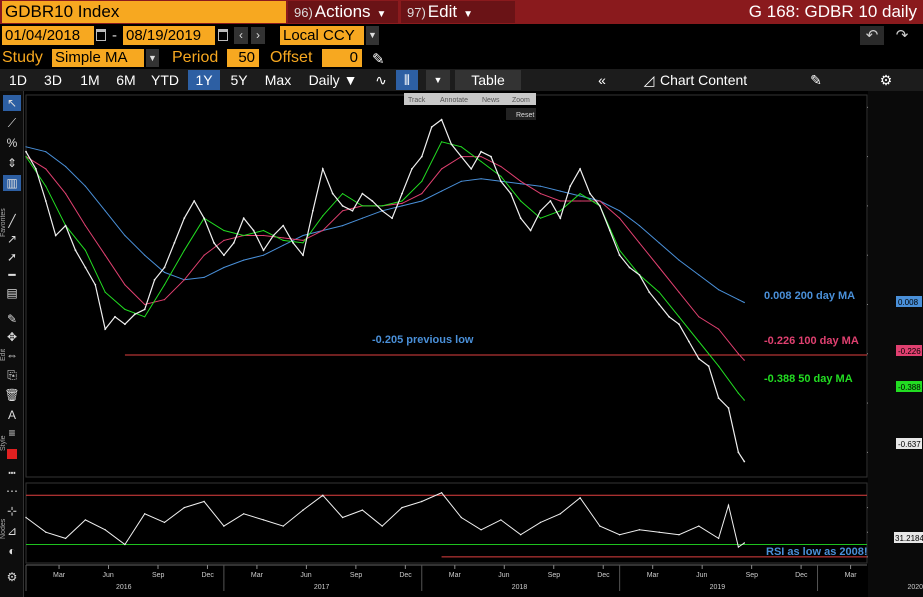  Describe the element at coordinates (98, 58) in the screenshot. I see `study-field: Simple MA` at that location.